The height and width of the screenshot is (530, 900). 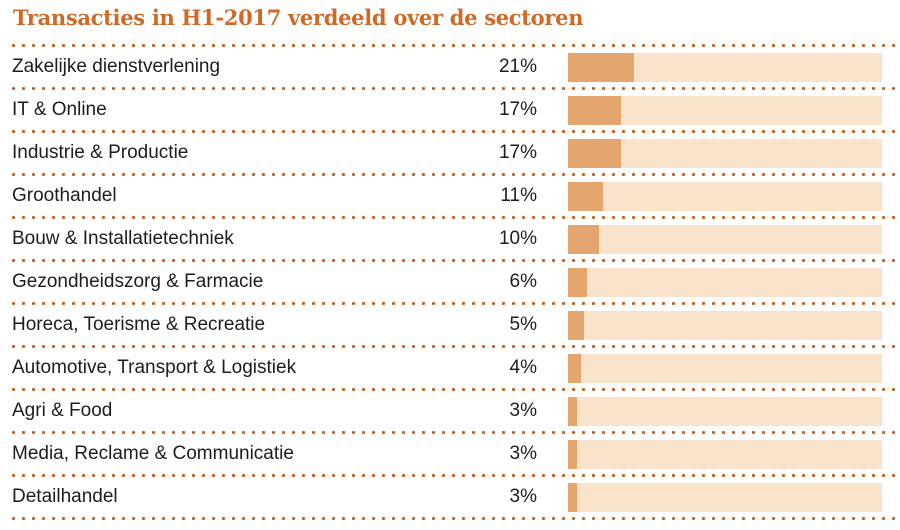 What do you see at coordinates (517, 238) in the screenshot?
I see `sector-percentage: 10%` at bounding box center [517, 238].